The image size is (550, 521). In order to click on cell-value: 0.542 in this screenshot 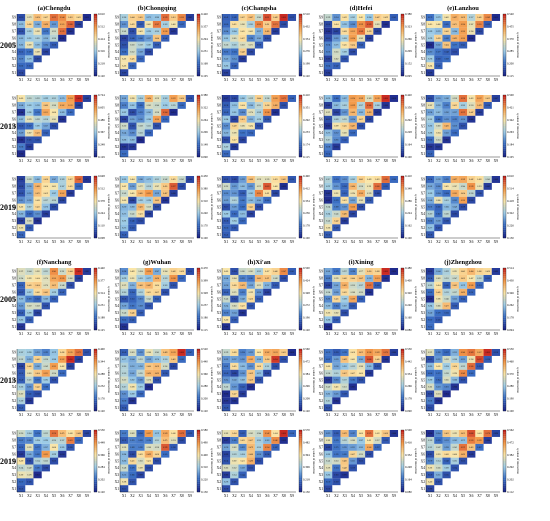, I will do `click(267, 434)`.